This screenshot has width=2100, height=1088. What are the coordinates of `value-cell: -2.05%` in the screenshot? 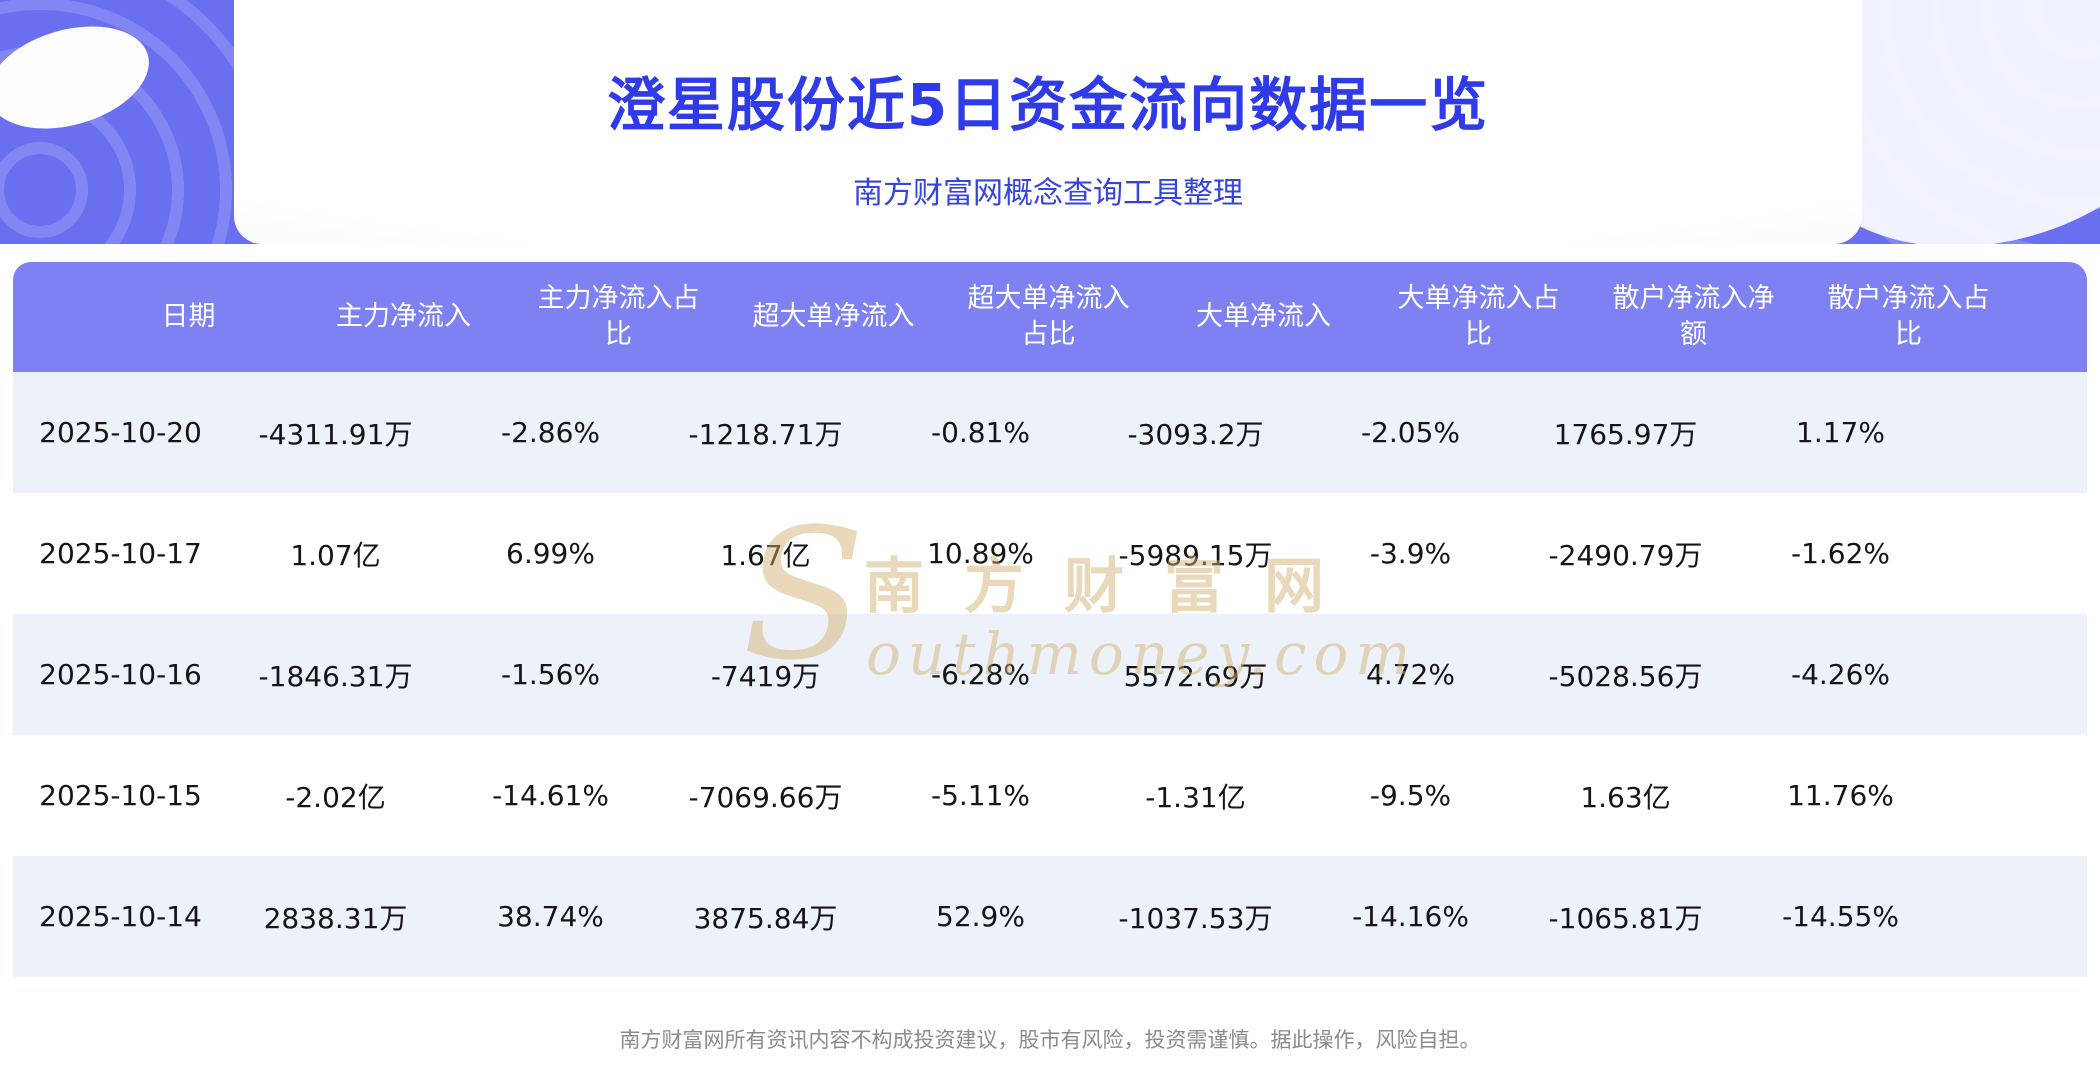 It's located at (1410, 432).